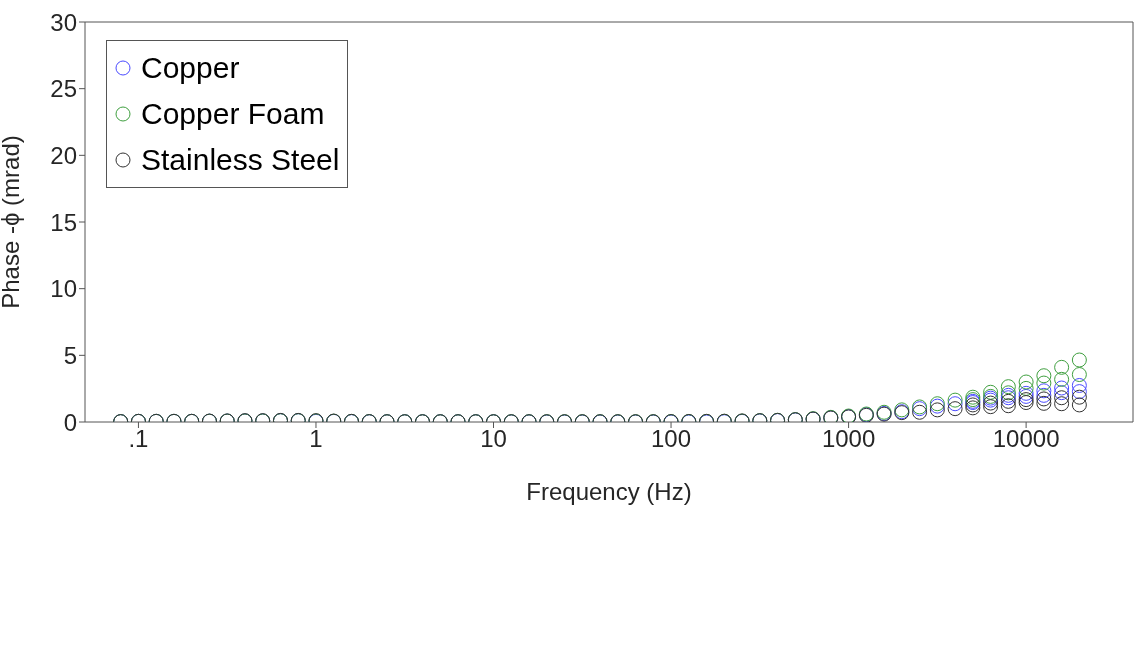 This screenshot has height=650, width=1138. I want to click on y-tick-label: 0, so click(70, 422).